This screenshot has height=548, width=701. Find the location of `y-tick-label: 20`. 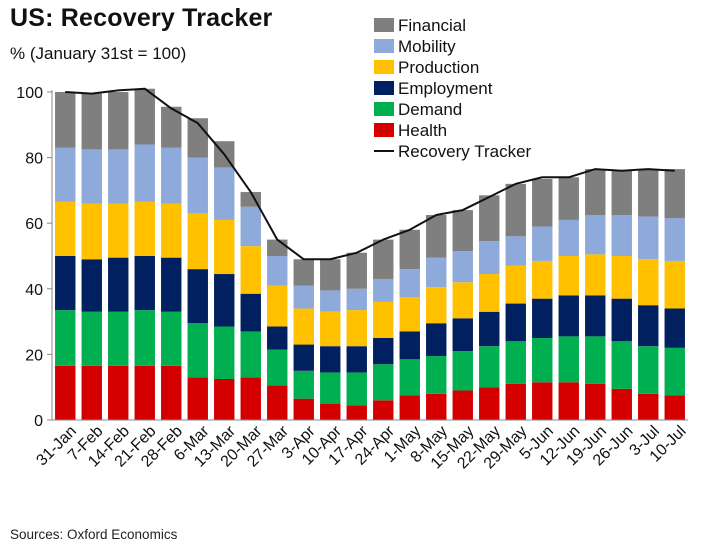

y-tick-label: 20 is located at coordinates (34, 355).